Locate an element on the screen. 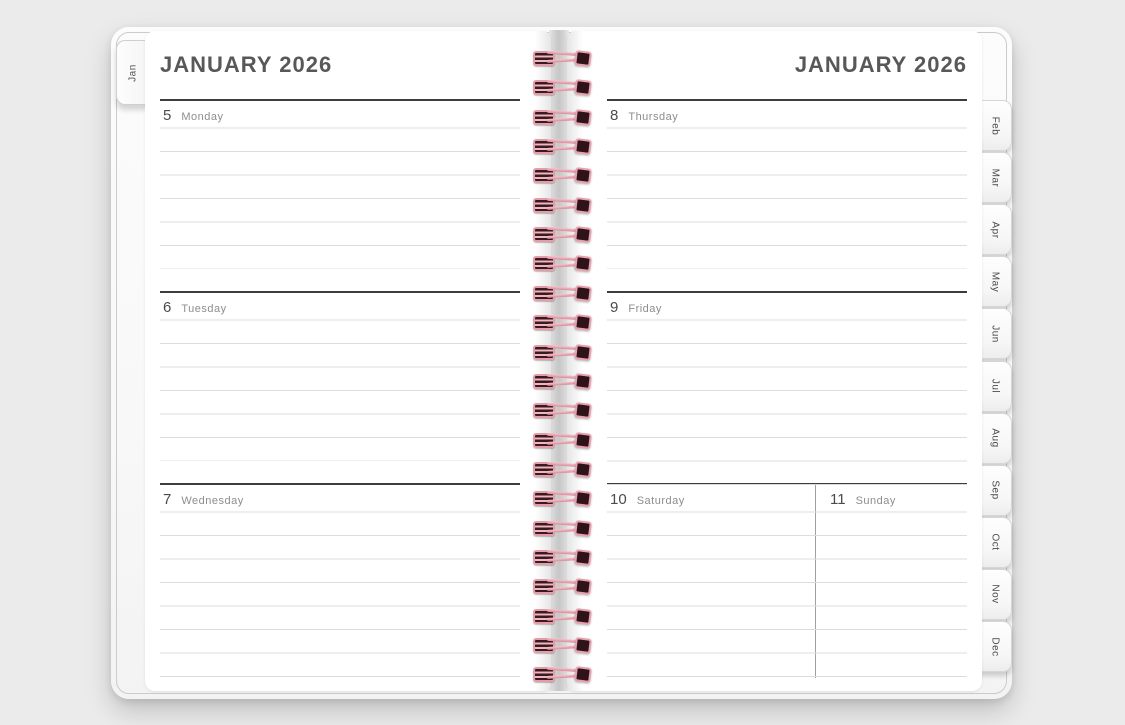 Image resolution: width=1125 pixels, height=725 pixels. day-section-wednesday: 7 Wednesday is located at coordinates (340, 587).